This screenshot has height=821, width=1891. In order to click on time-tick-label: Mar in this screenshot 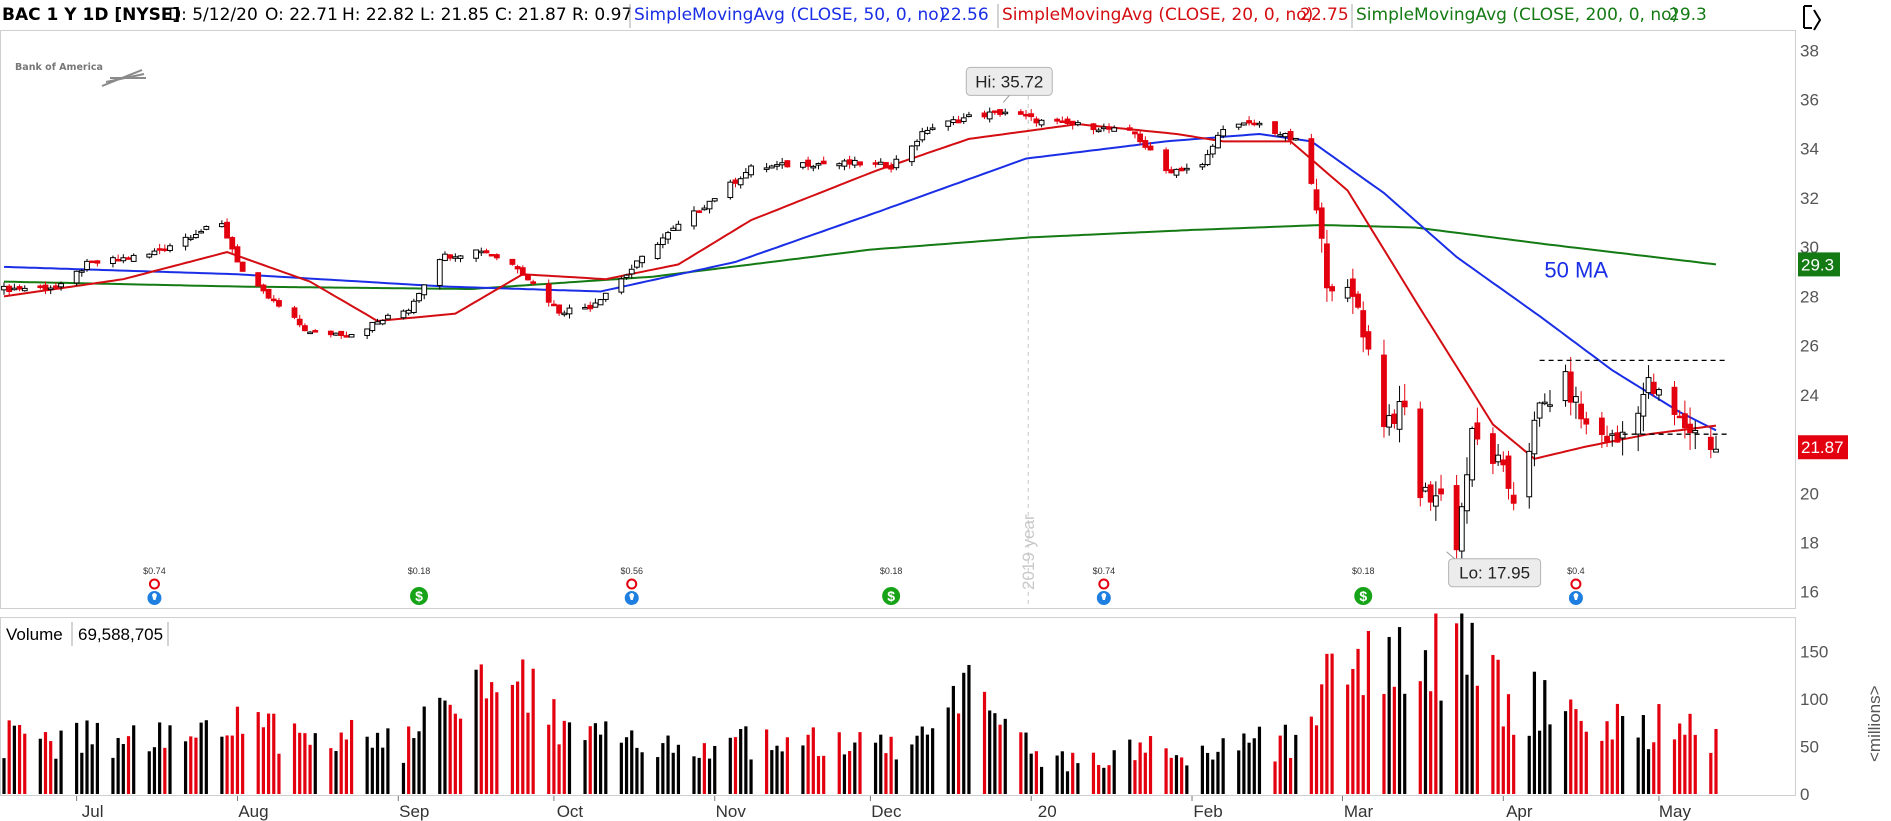, I will do `click(1359, 811)`.